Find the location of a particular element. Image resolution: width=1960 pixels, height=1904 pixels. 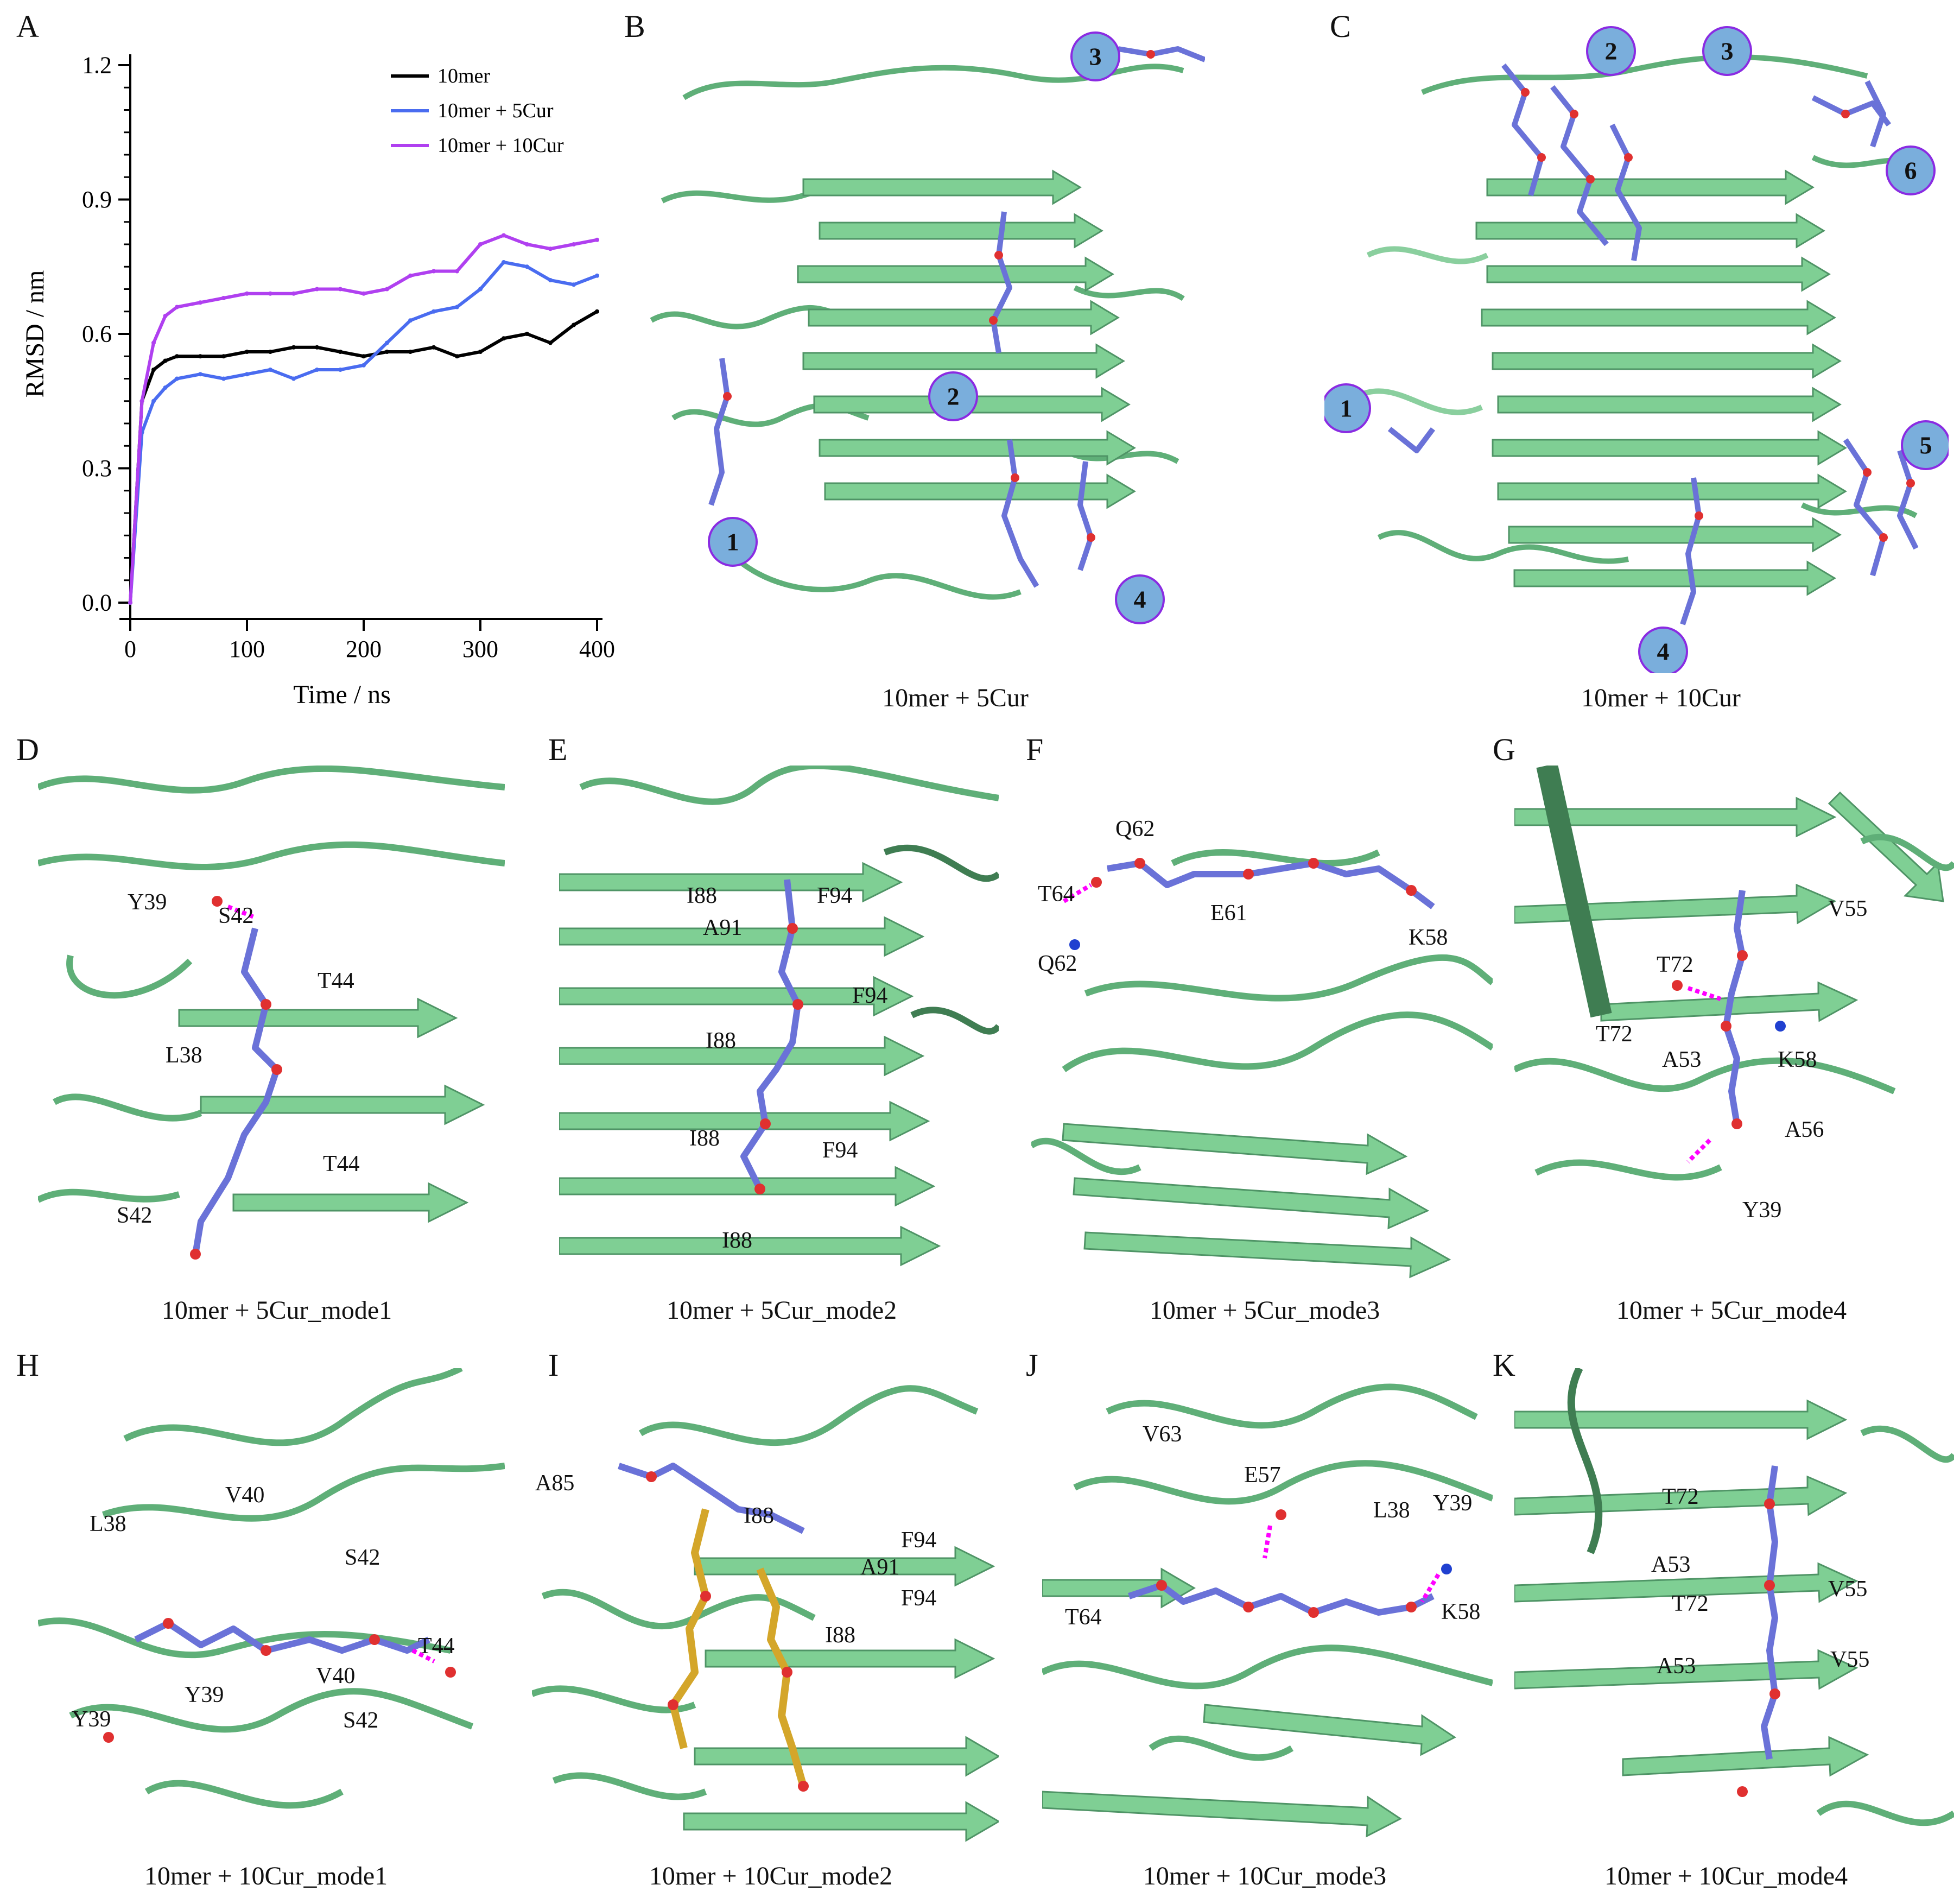

y-tick-label: 0.9 is located at coordinates (97, 199).